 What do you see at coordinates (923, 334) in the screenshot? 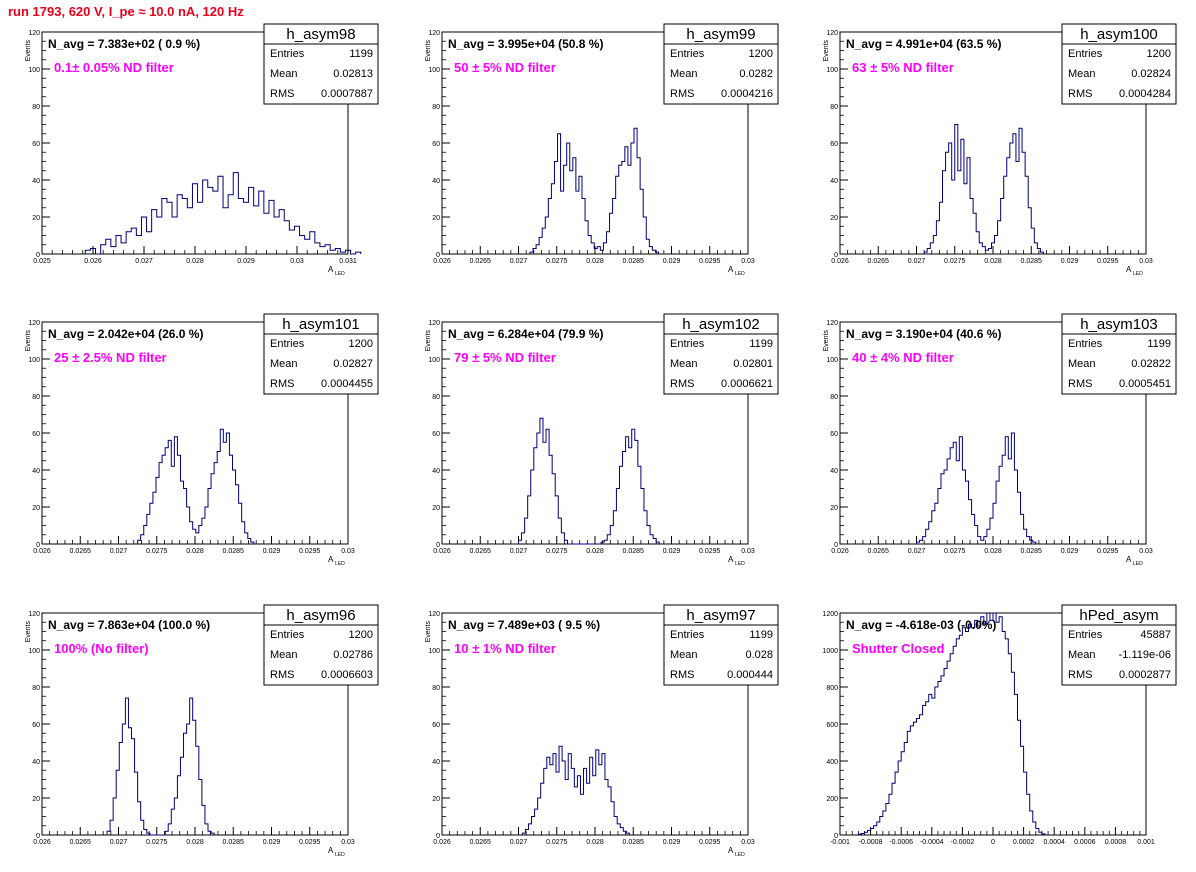
I see `n-avg-label: N_avg = 3.190e+04 (40.6 %)` at bounding box center [923, 334].